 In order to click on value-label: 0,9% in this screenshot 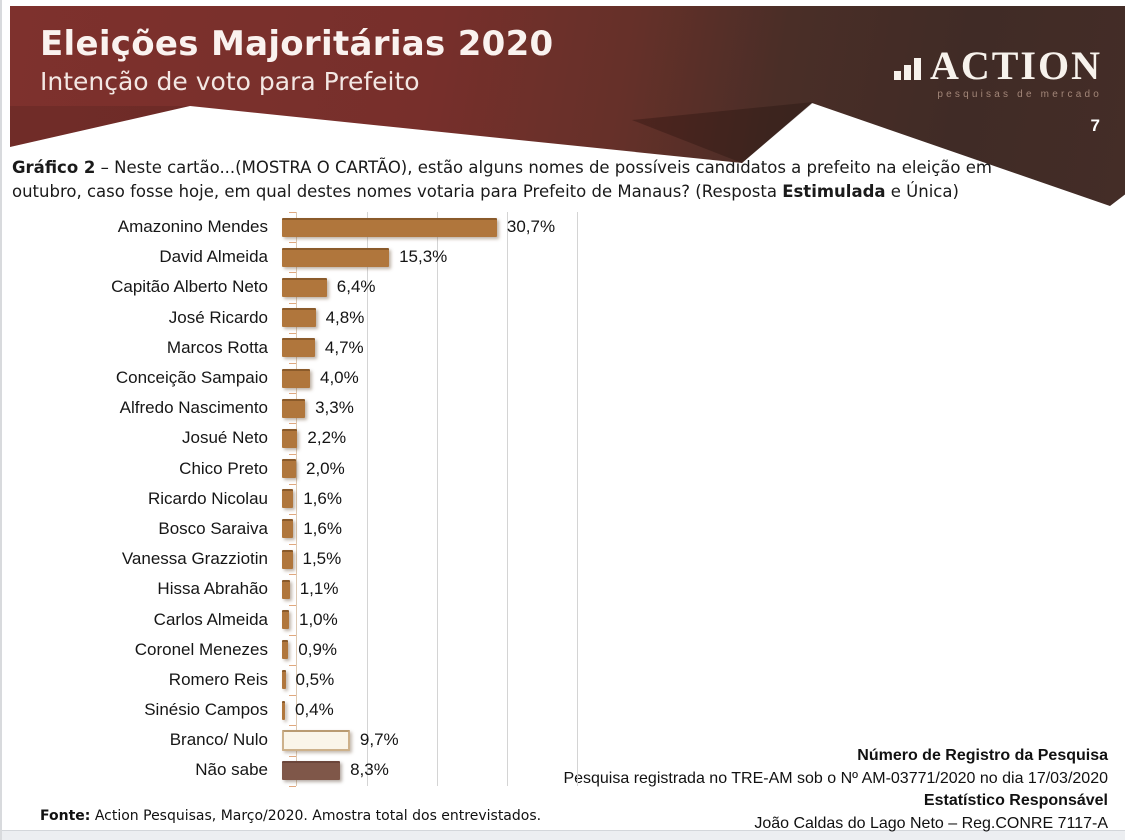, I will do `click(318, 649)`.